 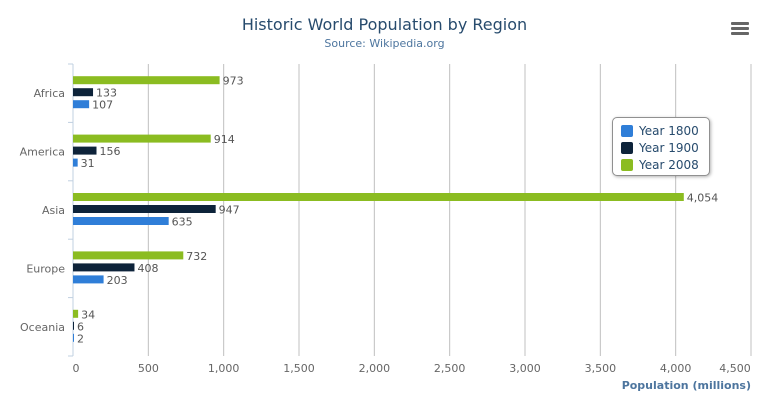 I want to click on x-tick-label: 500, so click(x=148, y=368).